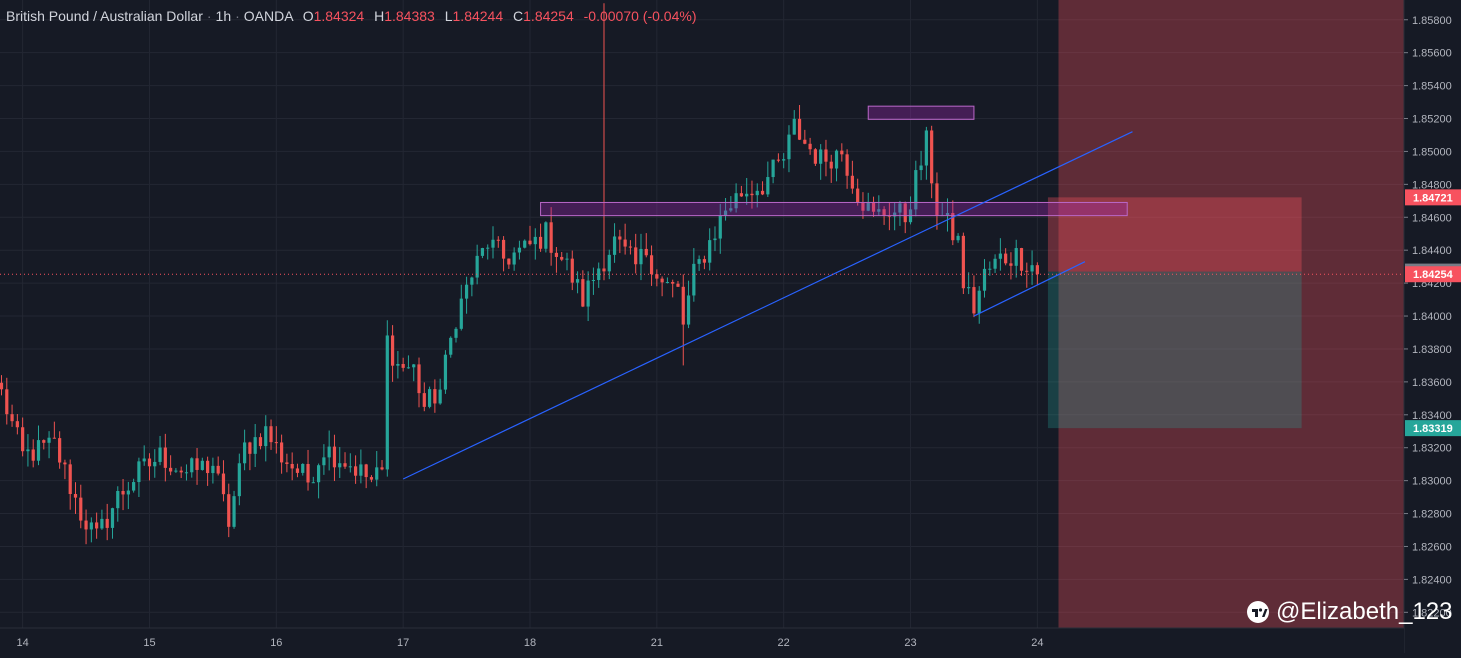 The width and height of the screenshot is (1461, 658). What do you see at coordinates (1432, 482) in the screenshot?
I see `price-tick-label: 1.83000` at bounding box center [1432, 482].